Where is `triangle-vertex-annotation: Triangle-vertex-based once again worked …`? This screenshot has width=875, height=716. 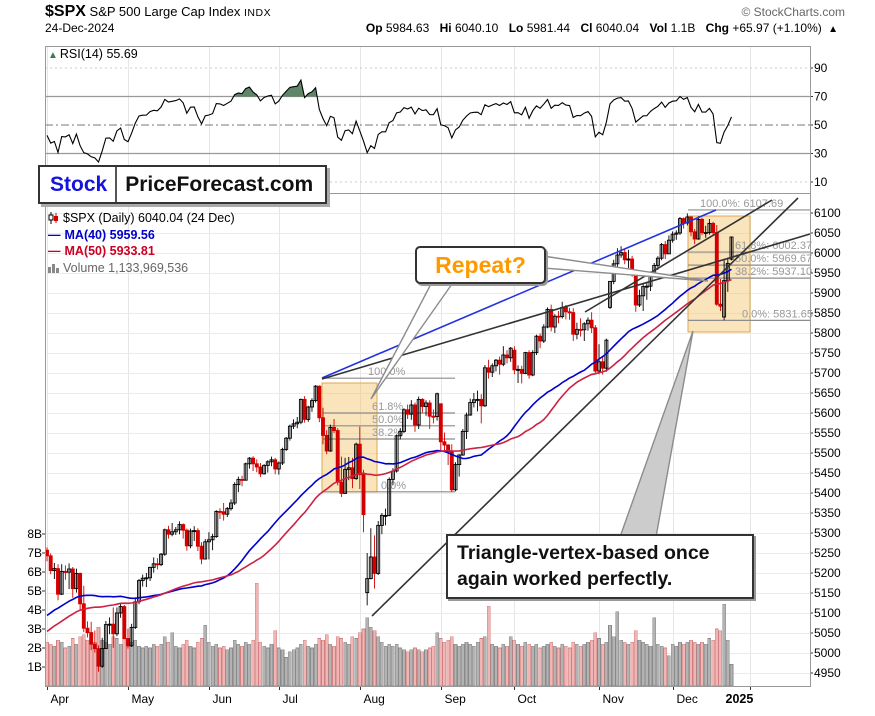
triangle-vertex-annotation: Triangle-vertex-based once again worked … is located at coordinates (600, 566).